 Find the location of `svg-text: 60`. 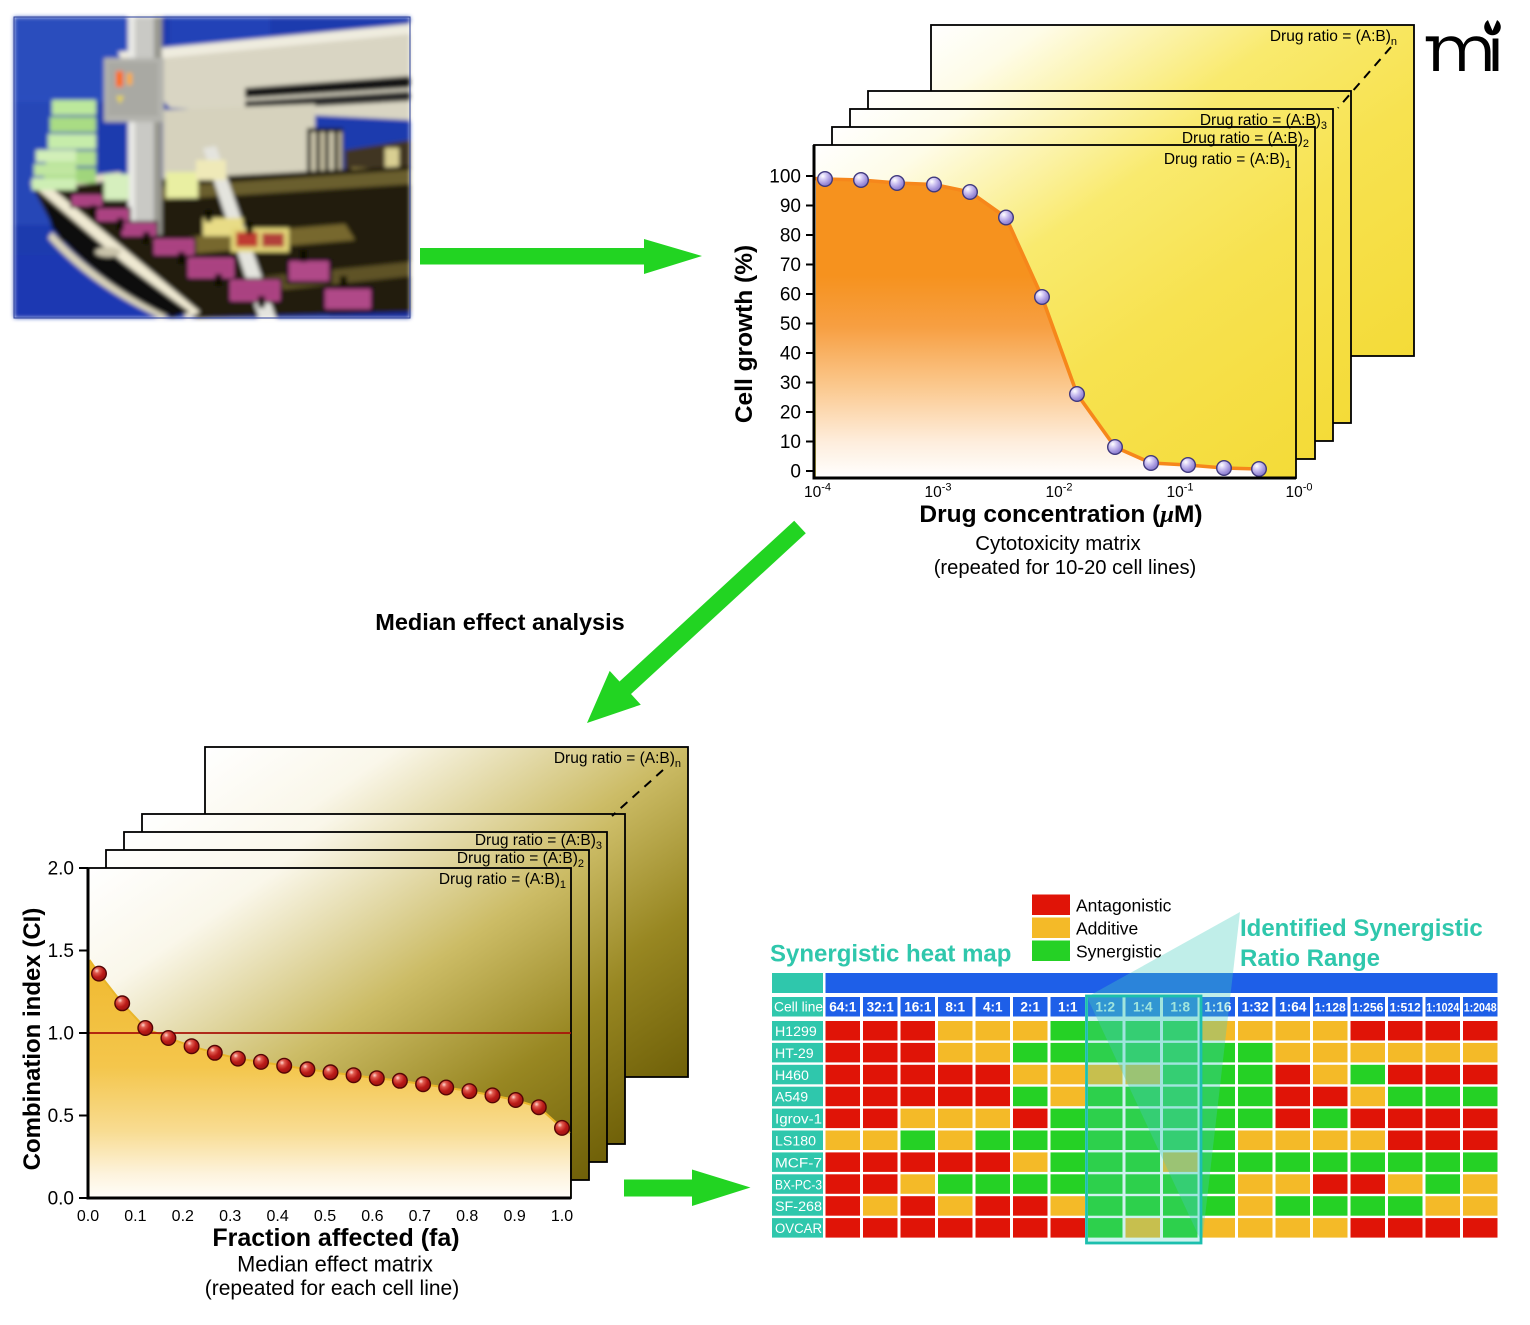

svg-text: 60 is located at coordinates (790, 295).